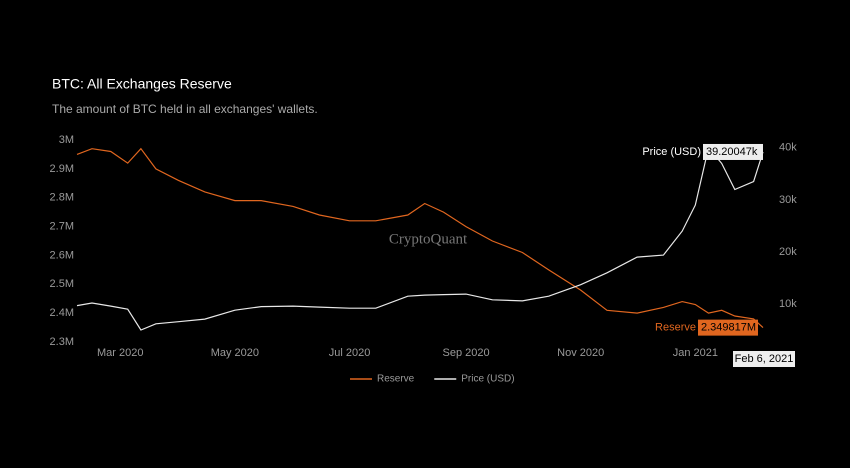 This screenshot has width=850, height=468. Describe the element at coordinates (788, 252) in the screenshot. I see `y2-tick-label: 20k` at that location.